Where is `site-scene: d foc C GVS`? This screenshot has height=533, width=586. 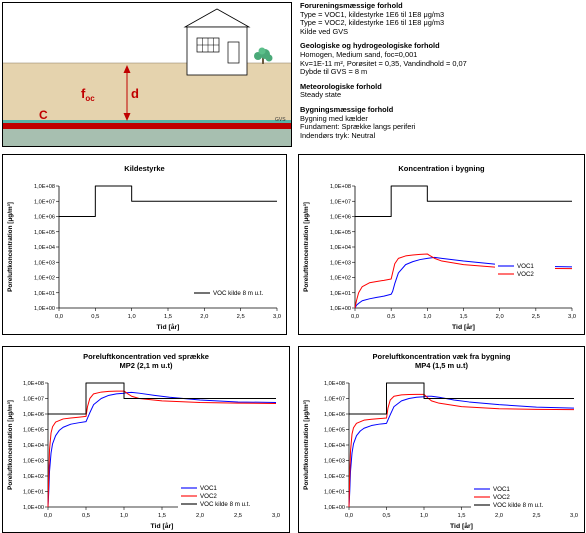
site-scene: d foc C GVS is located at coordinates (147, 74).